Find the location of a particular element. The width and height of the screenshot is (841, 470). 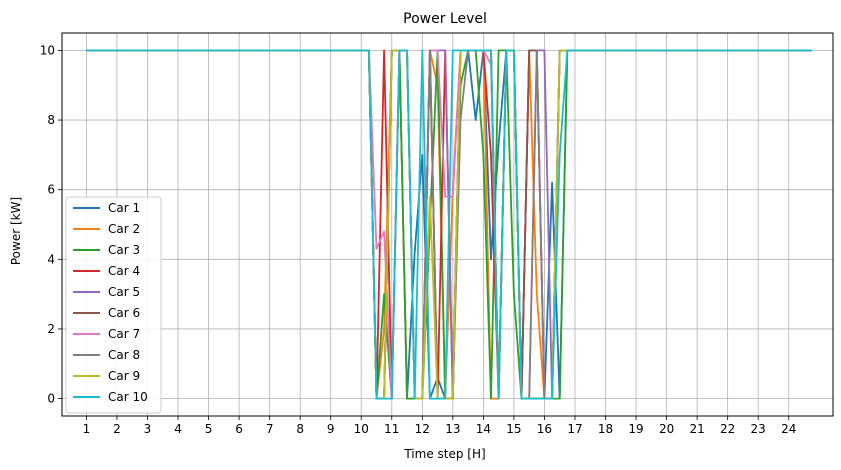

chart-title: Power Level is located at coordinates (445, 19).